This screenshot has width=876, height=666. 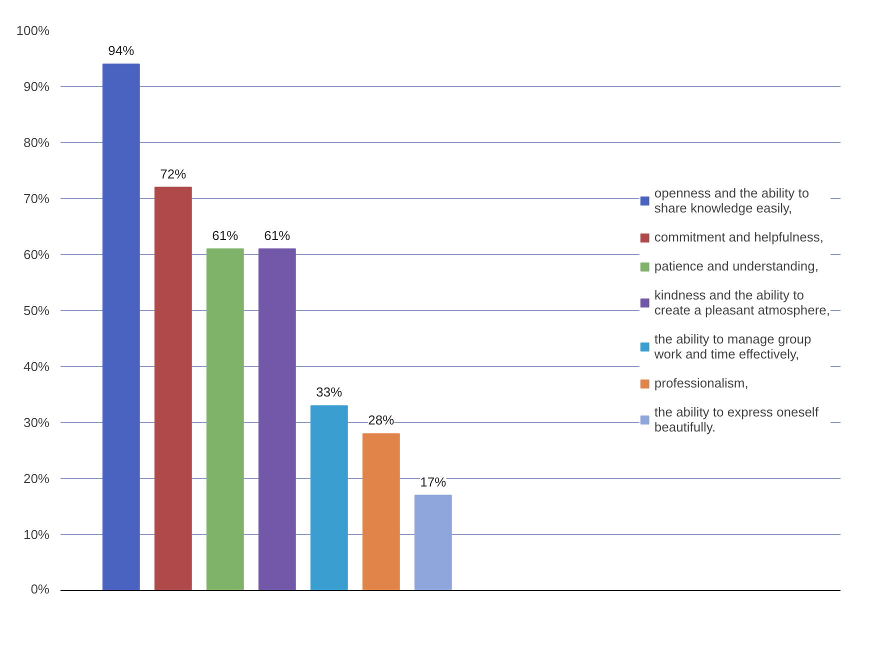 What do you see at coordinates (36, 254) in the screenshot?
I see `y-tick-label: 60%` at bounding box center [36, 254].